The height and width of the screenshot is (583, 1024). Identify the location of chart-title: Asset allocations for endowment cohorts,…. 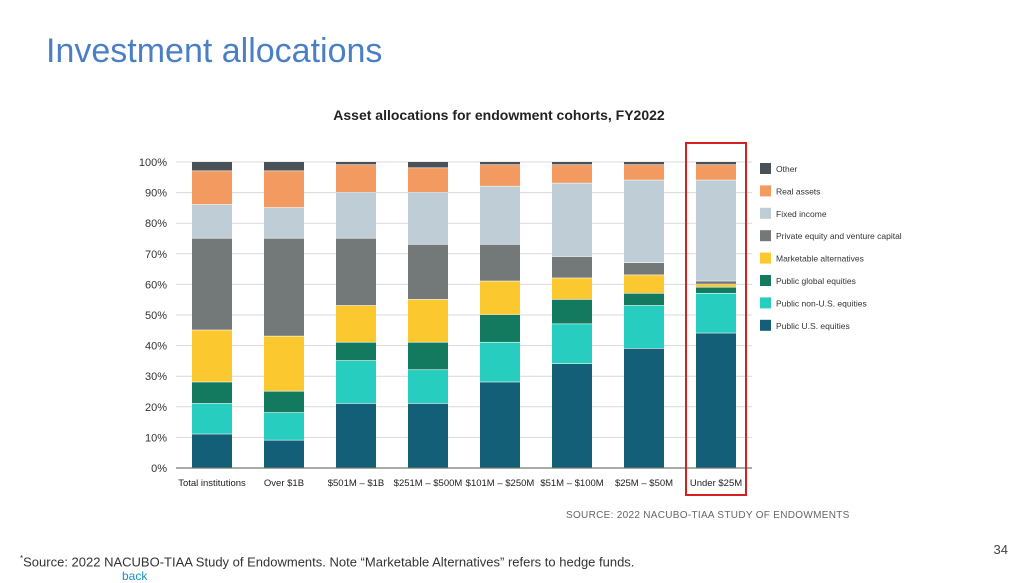
(499, 115).